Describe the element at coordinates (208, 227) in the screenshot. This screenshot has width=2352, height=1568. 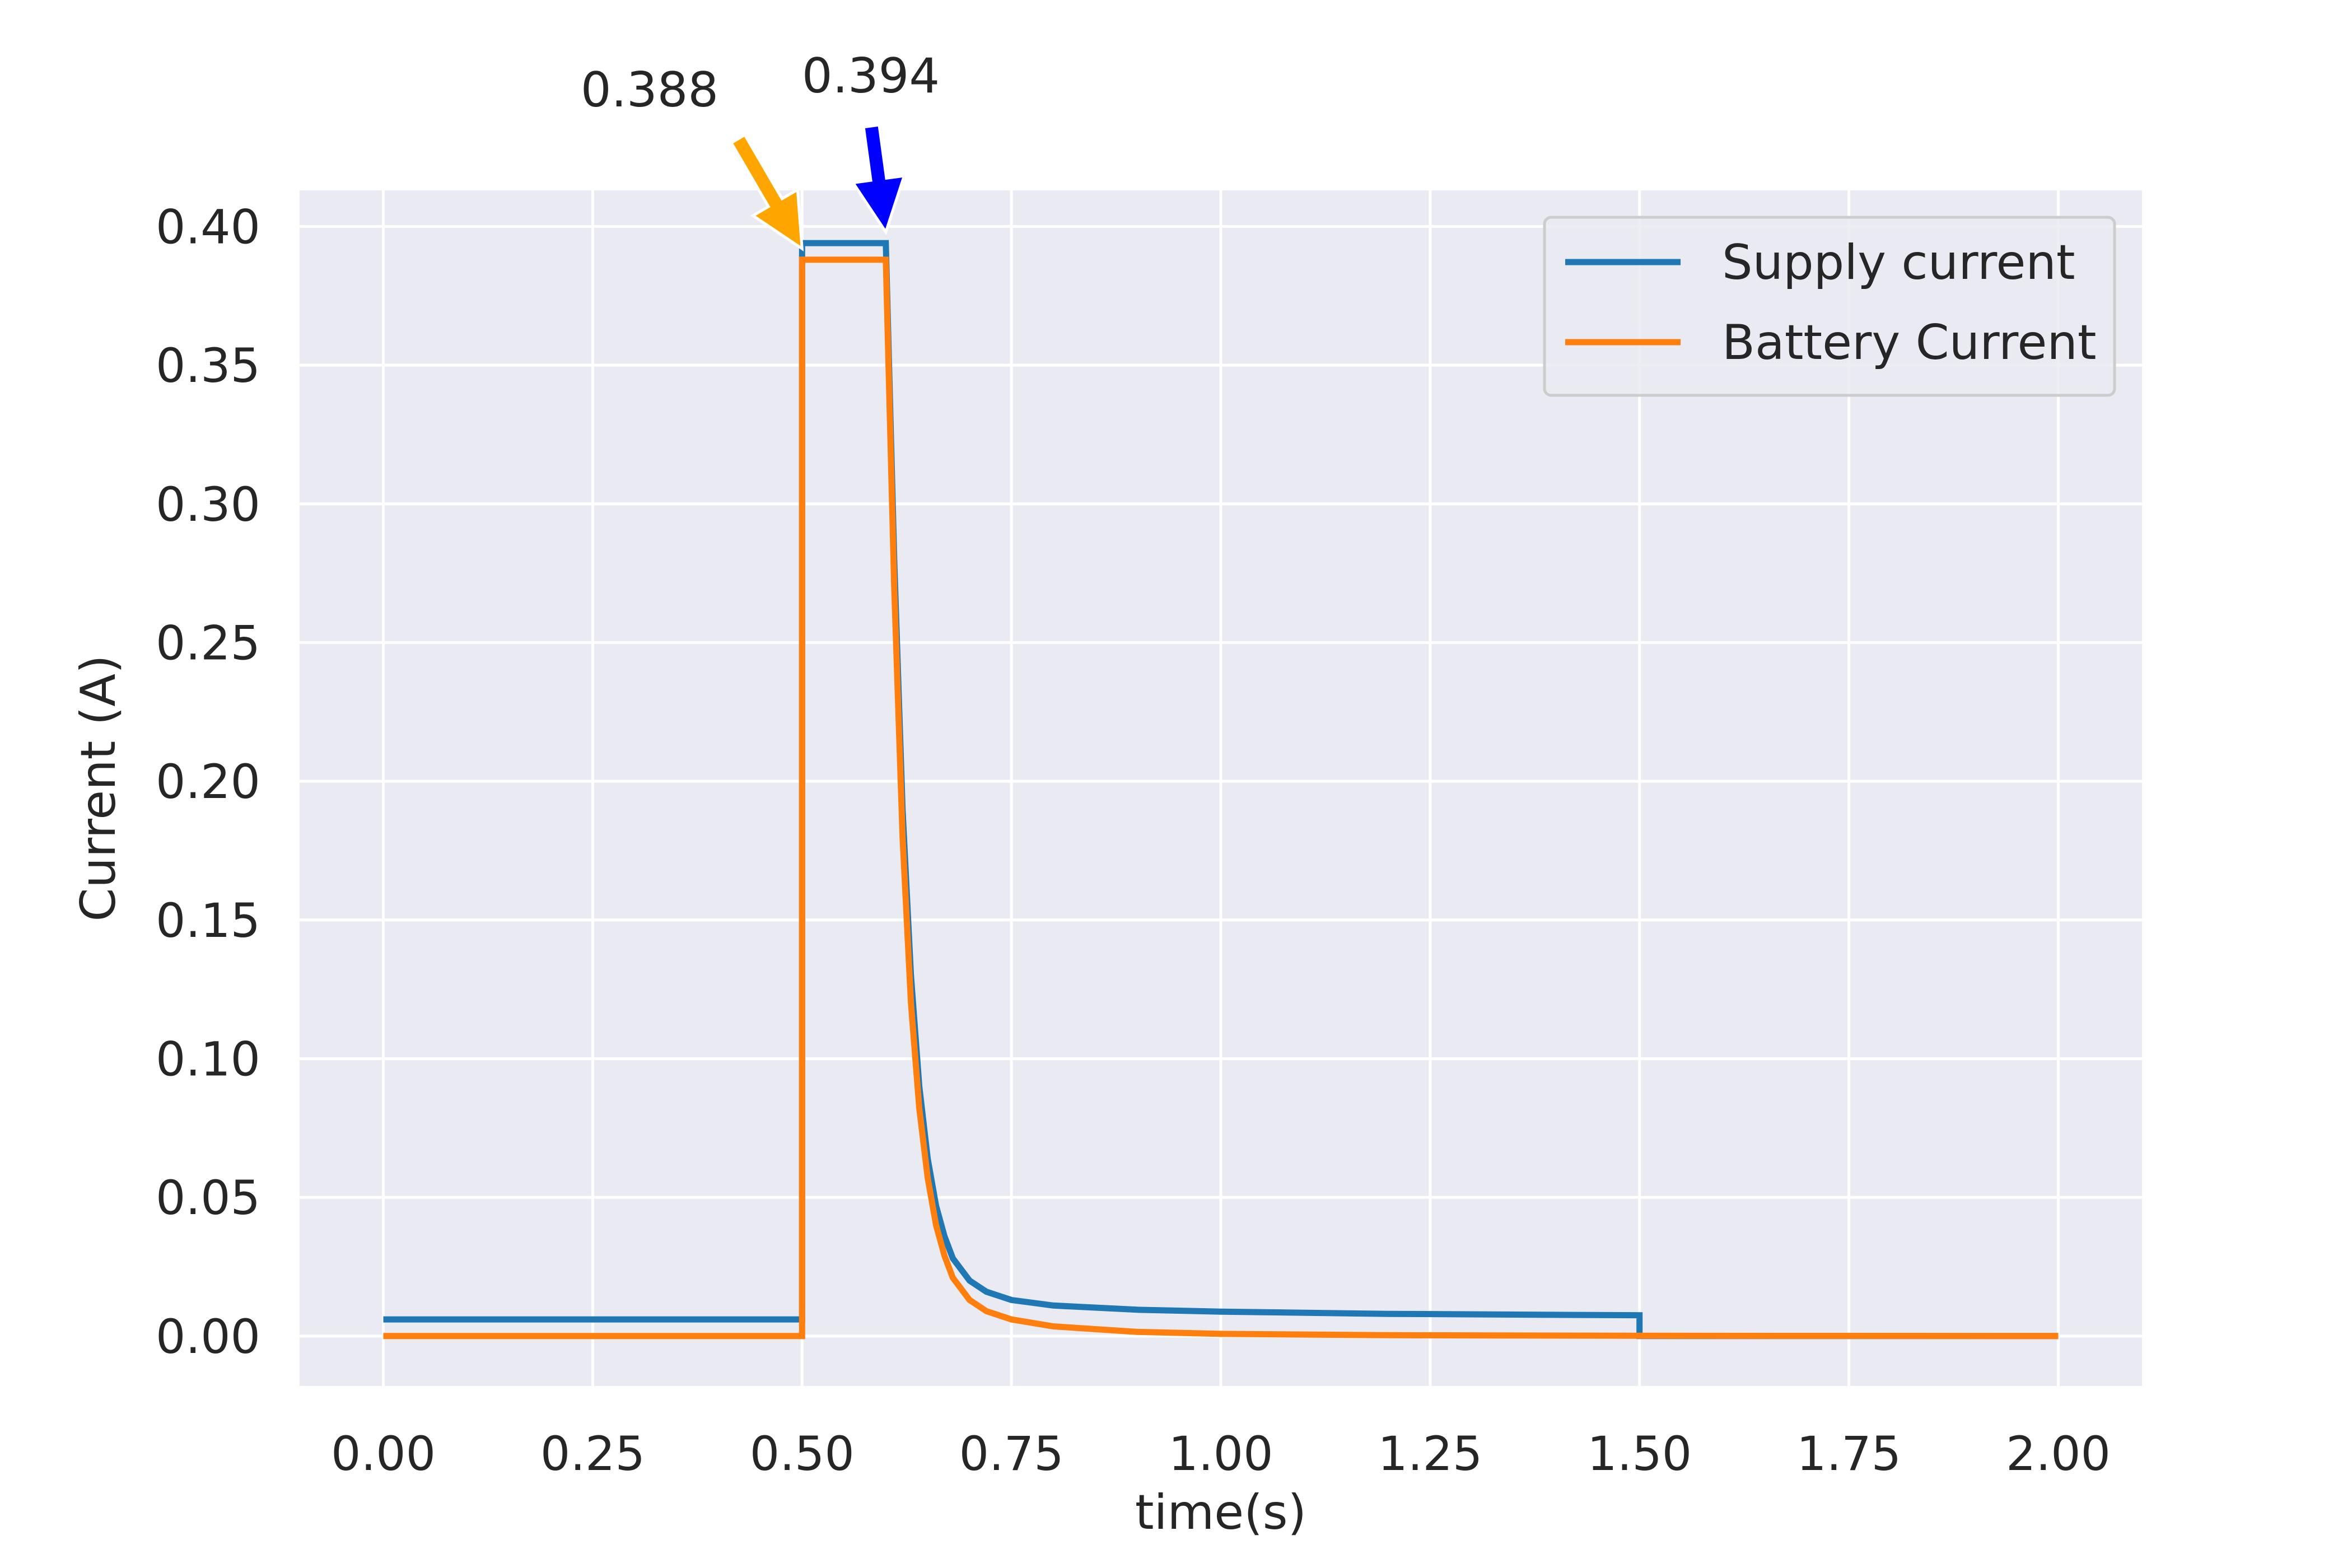
I see `y-tick-label: 0.40` at that location.